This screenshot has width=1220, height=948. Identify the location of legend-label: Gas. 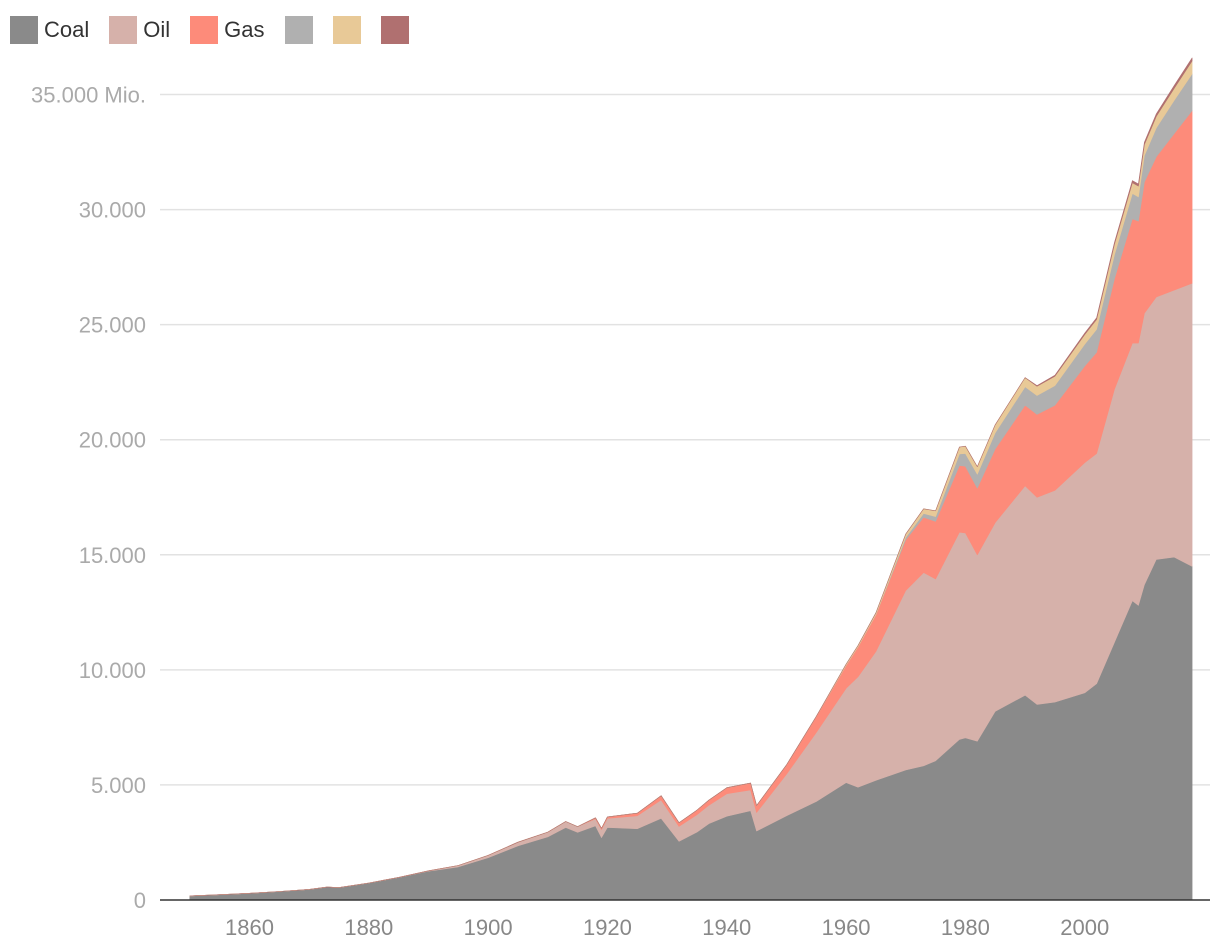
(244, 29).